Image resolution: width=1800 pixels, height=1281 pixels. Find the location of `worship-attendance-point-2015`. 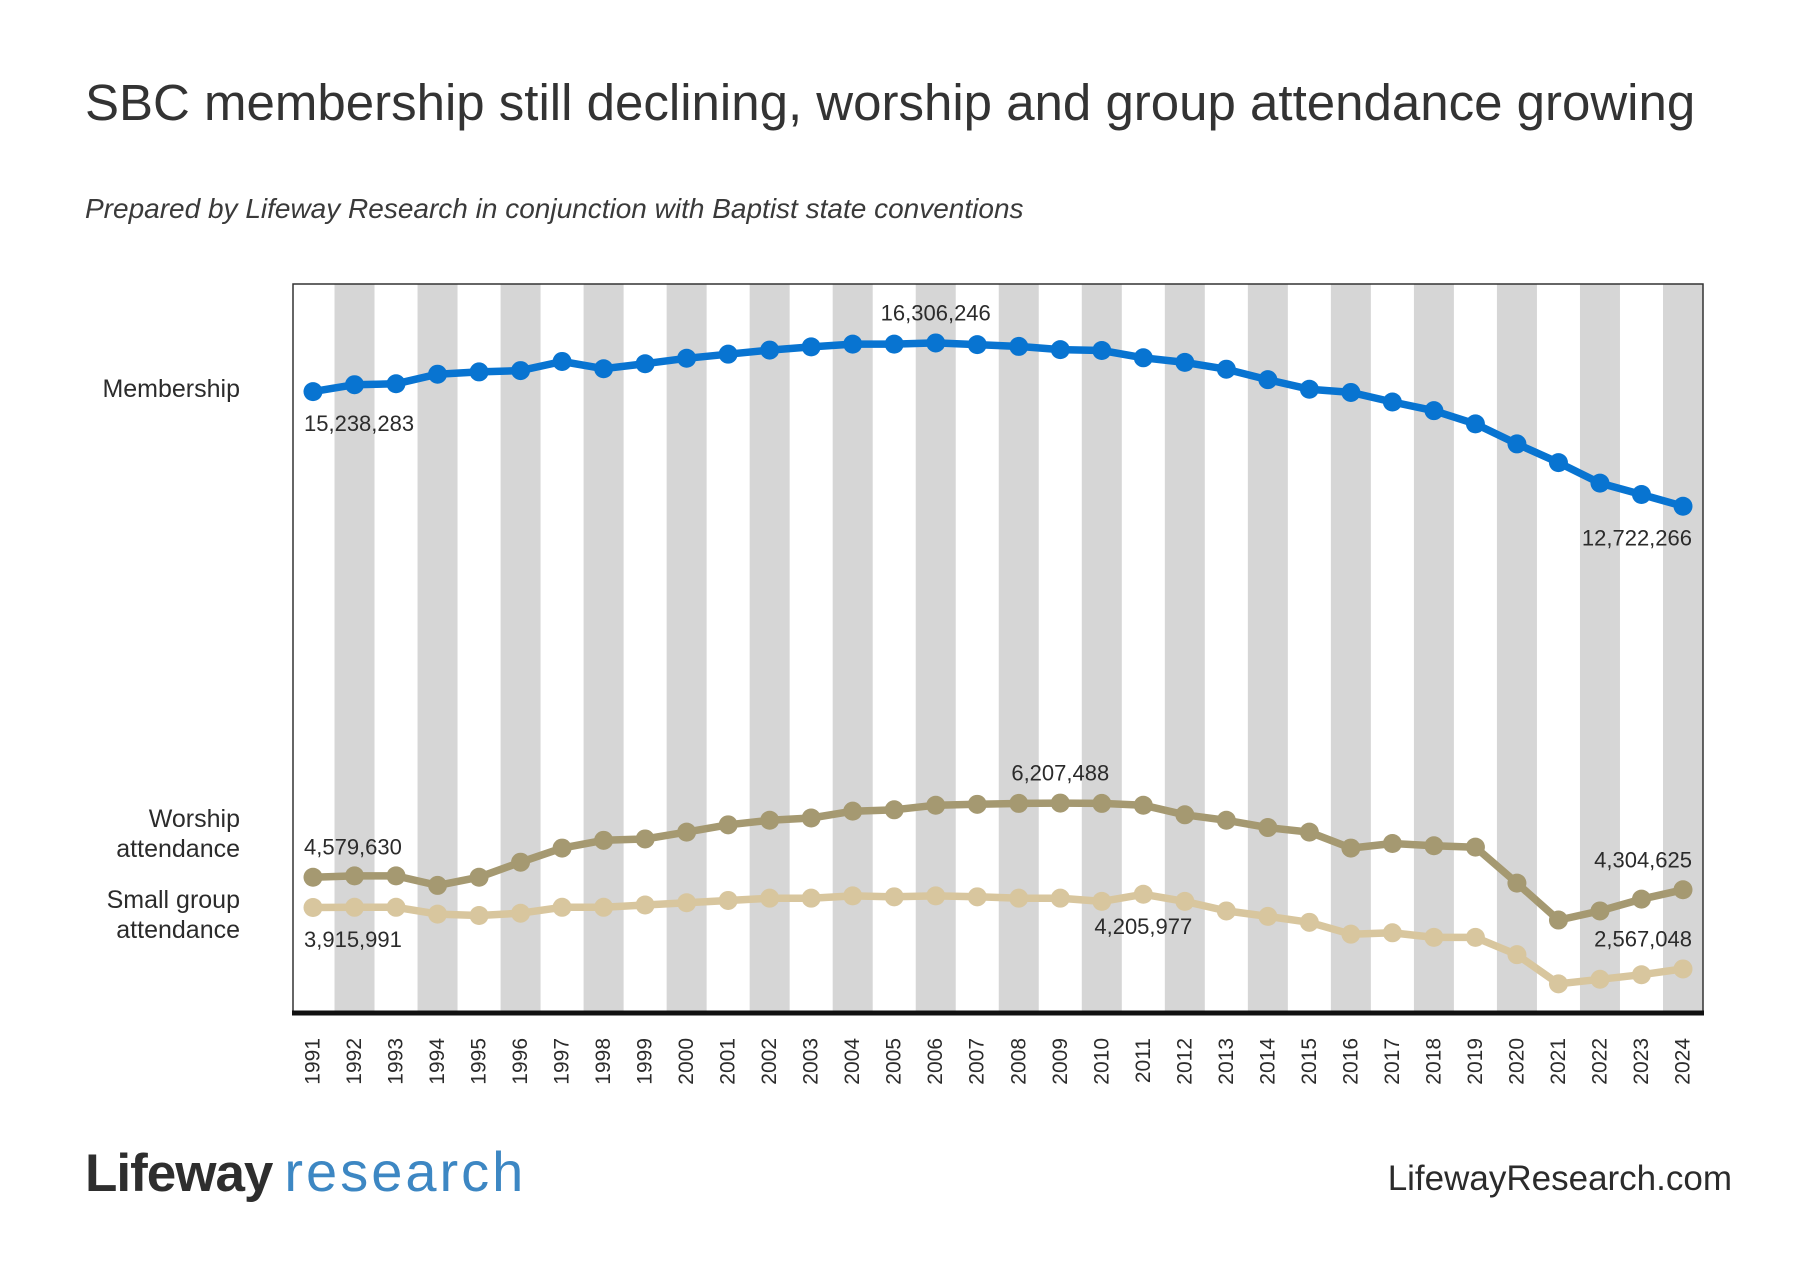

worship-attendance-point-2015 is located at coordinates (1309, 832).